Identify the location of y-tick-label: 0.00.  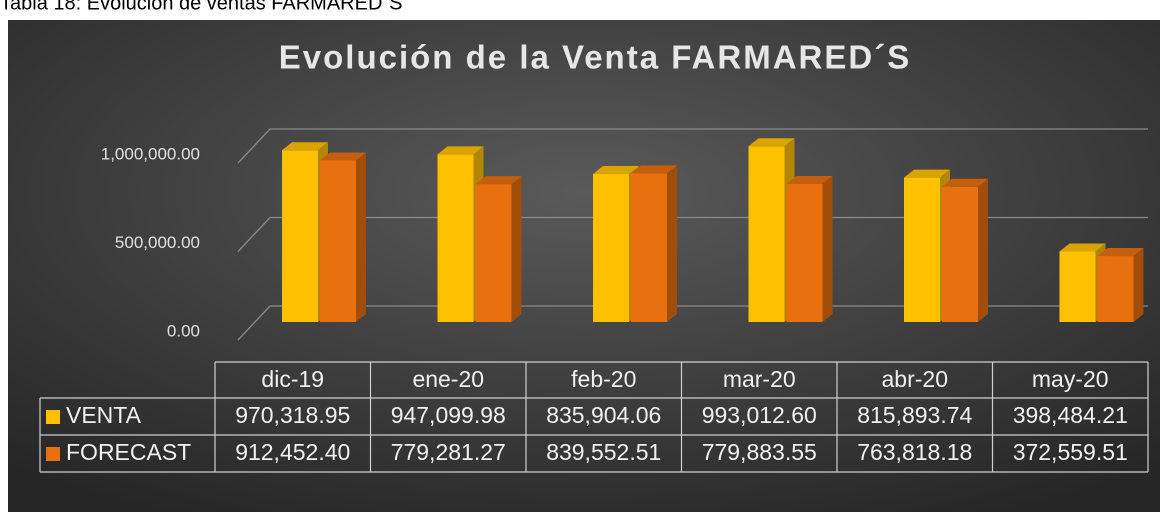
(183, 330).